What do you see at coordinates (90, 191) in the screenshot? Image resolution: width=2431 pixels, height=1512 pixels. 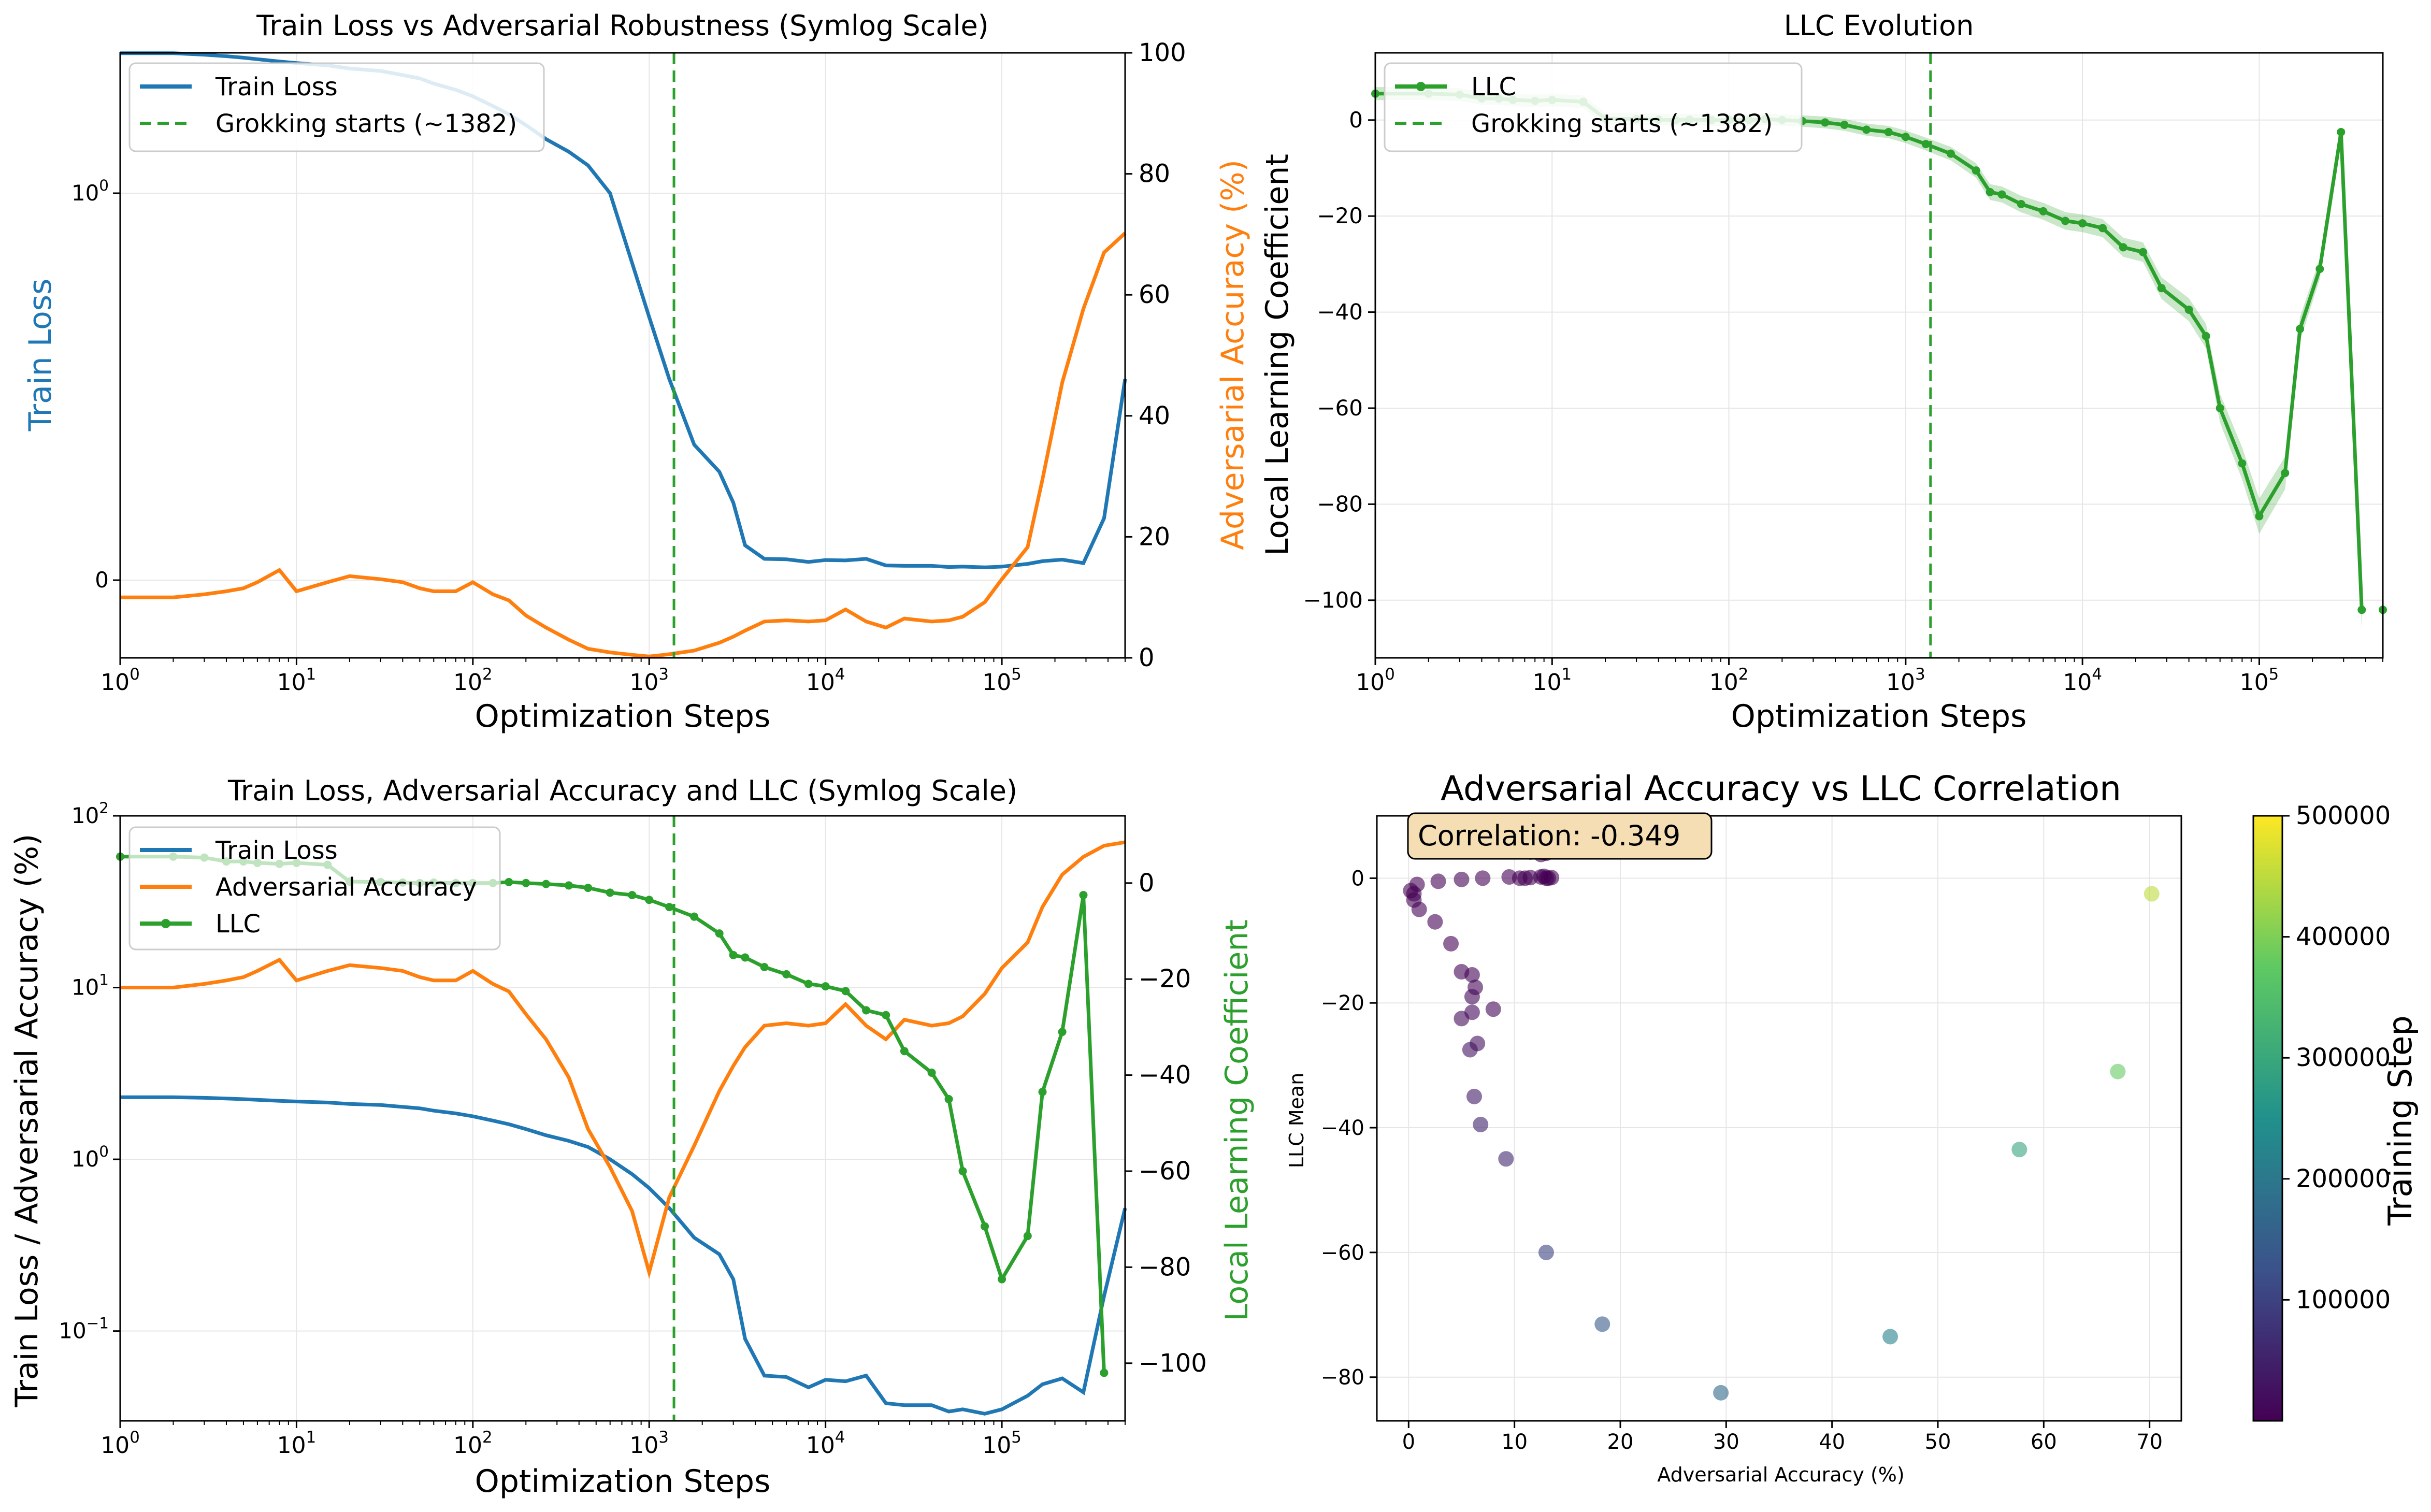 I see `p1-ytick-left-label: 10⁰` at bounding box center [90, 191].